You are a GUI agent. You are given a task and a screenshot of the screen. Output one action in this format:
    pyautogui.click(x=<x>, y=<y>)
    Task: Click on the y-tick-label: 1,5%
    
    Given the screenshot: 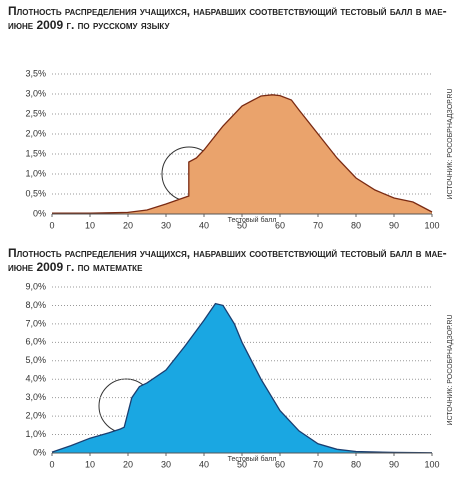 What is the action you would take?
    pyautogui.click(x=35, y=153)
    